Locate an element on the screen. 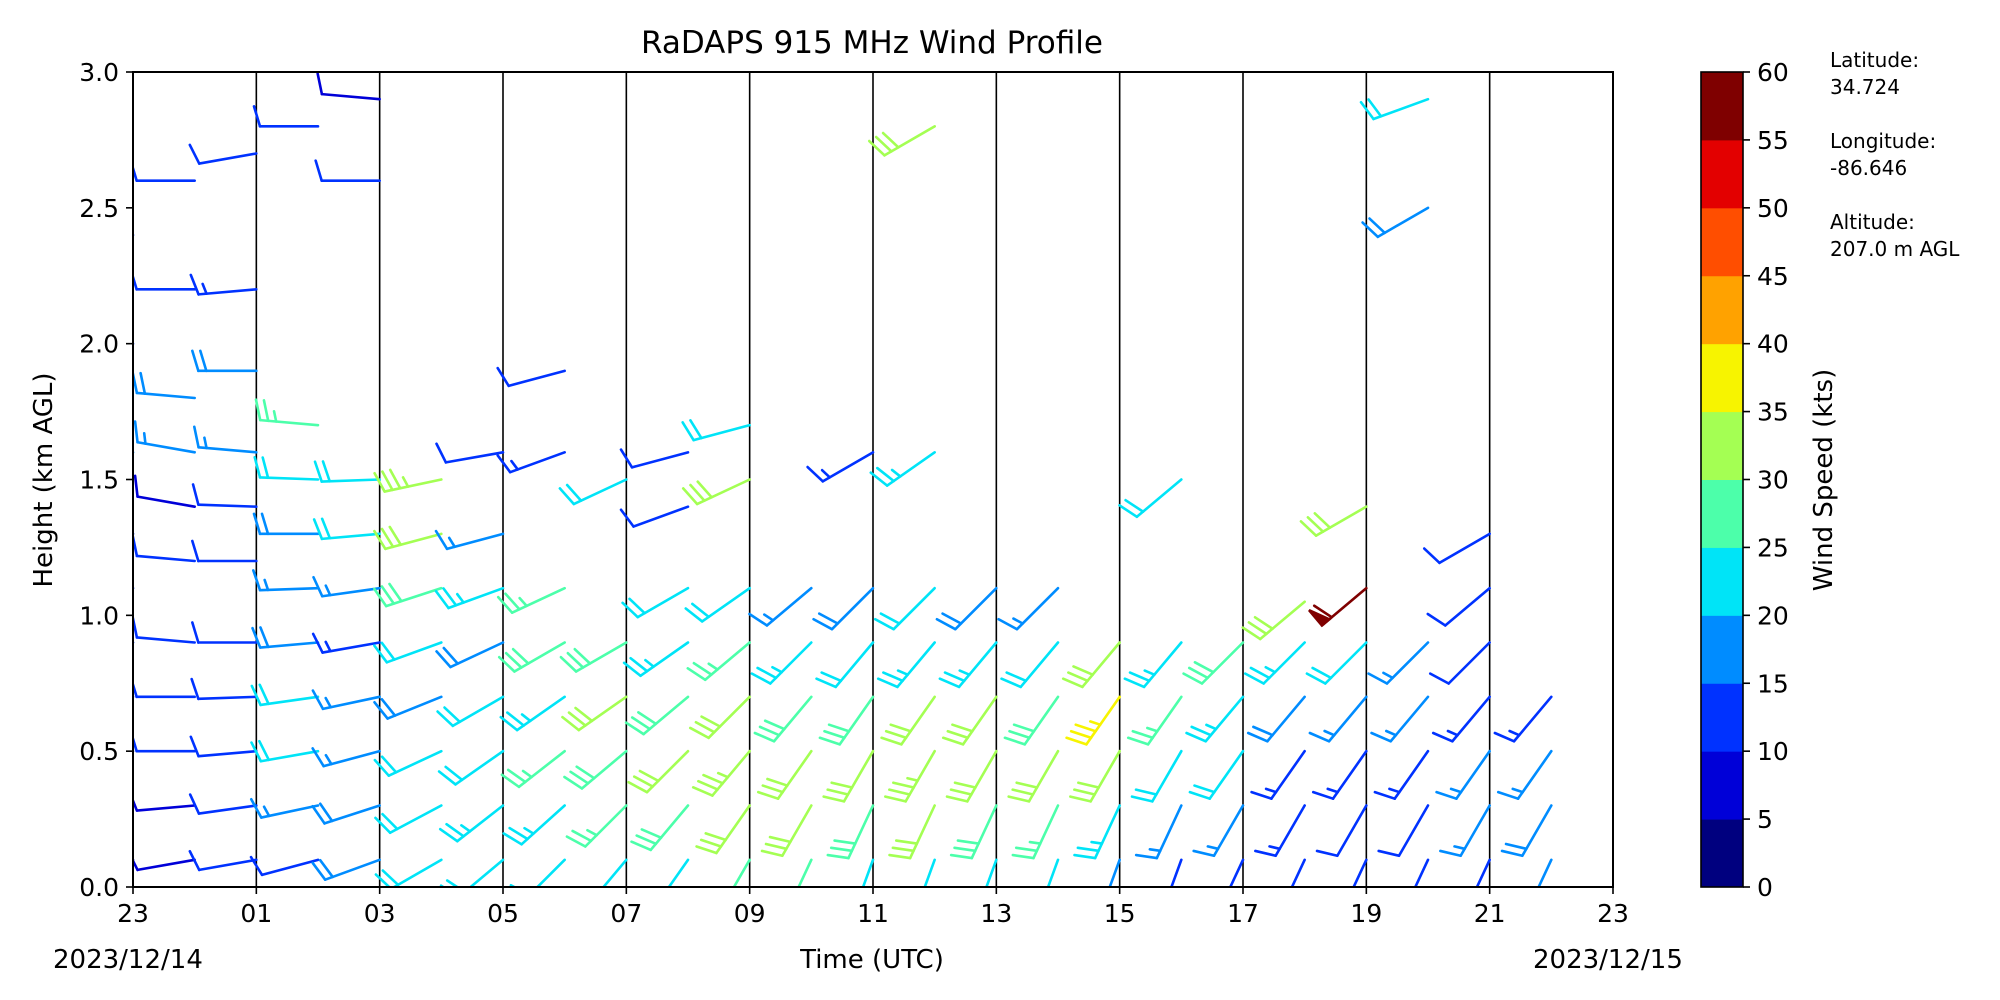 This screenshot has width=2000, height=1000. y-tick-label: 0.0 is located at coordinates (99, 887).